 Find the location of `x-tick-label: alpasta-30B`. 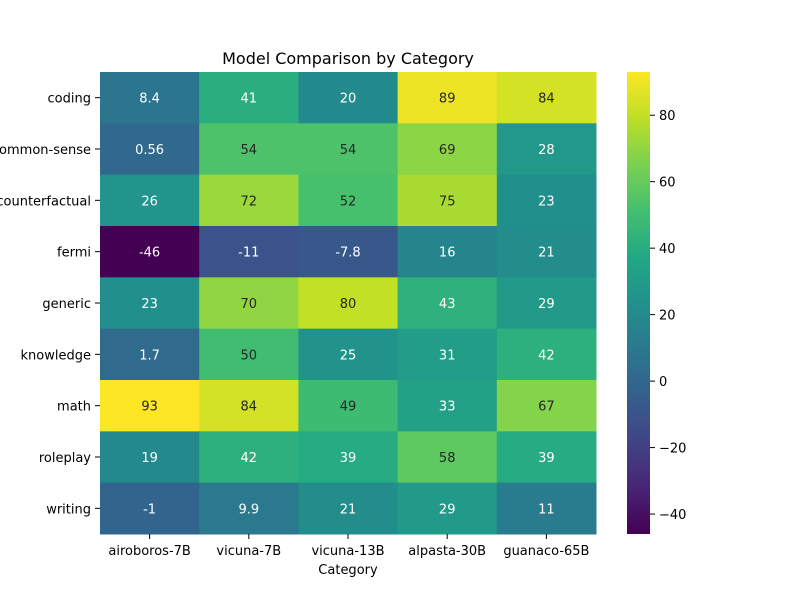

x-tick-label: alpasta-30B is located at coordinates (447, 551).